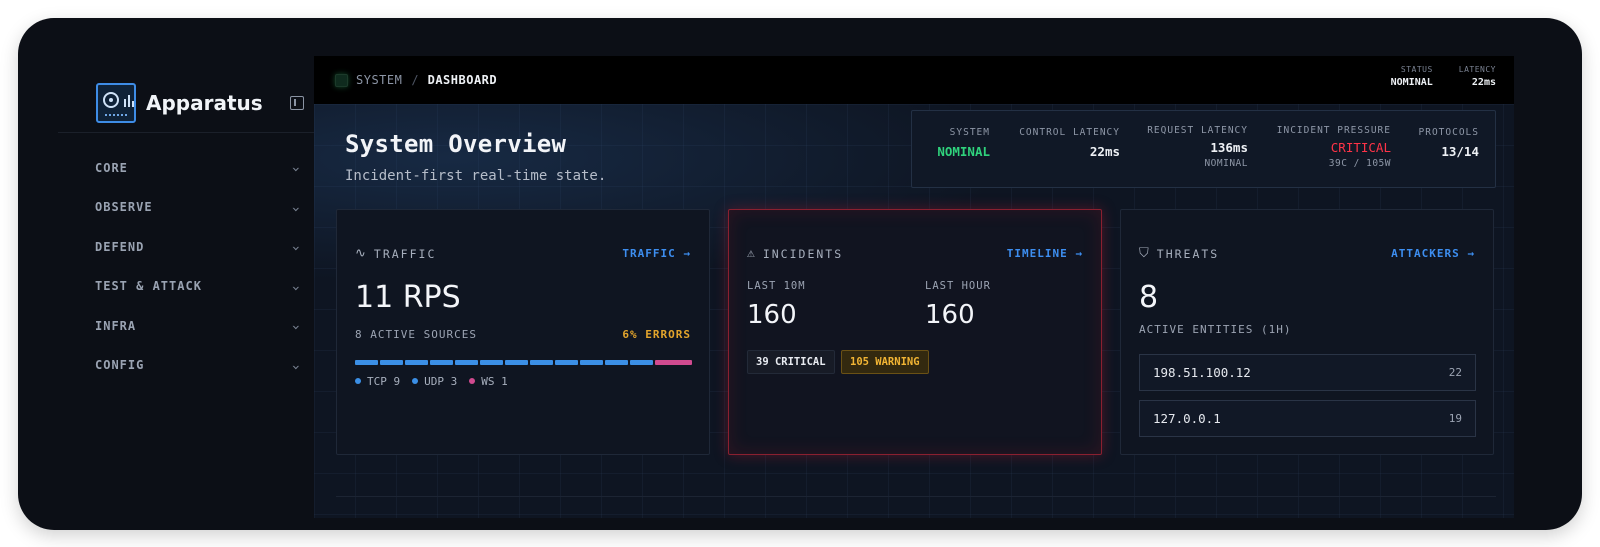 This screenshot has width=1600, height=547. What do you see at coordinates (776, 286) in the screenshot?
I see `incidents-last10-label: LAST 10M` at bounding box center [776, 286].